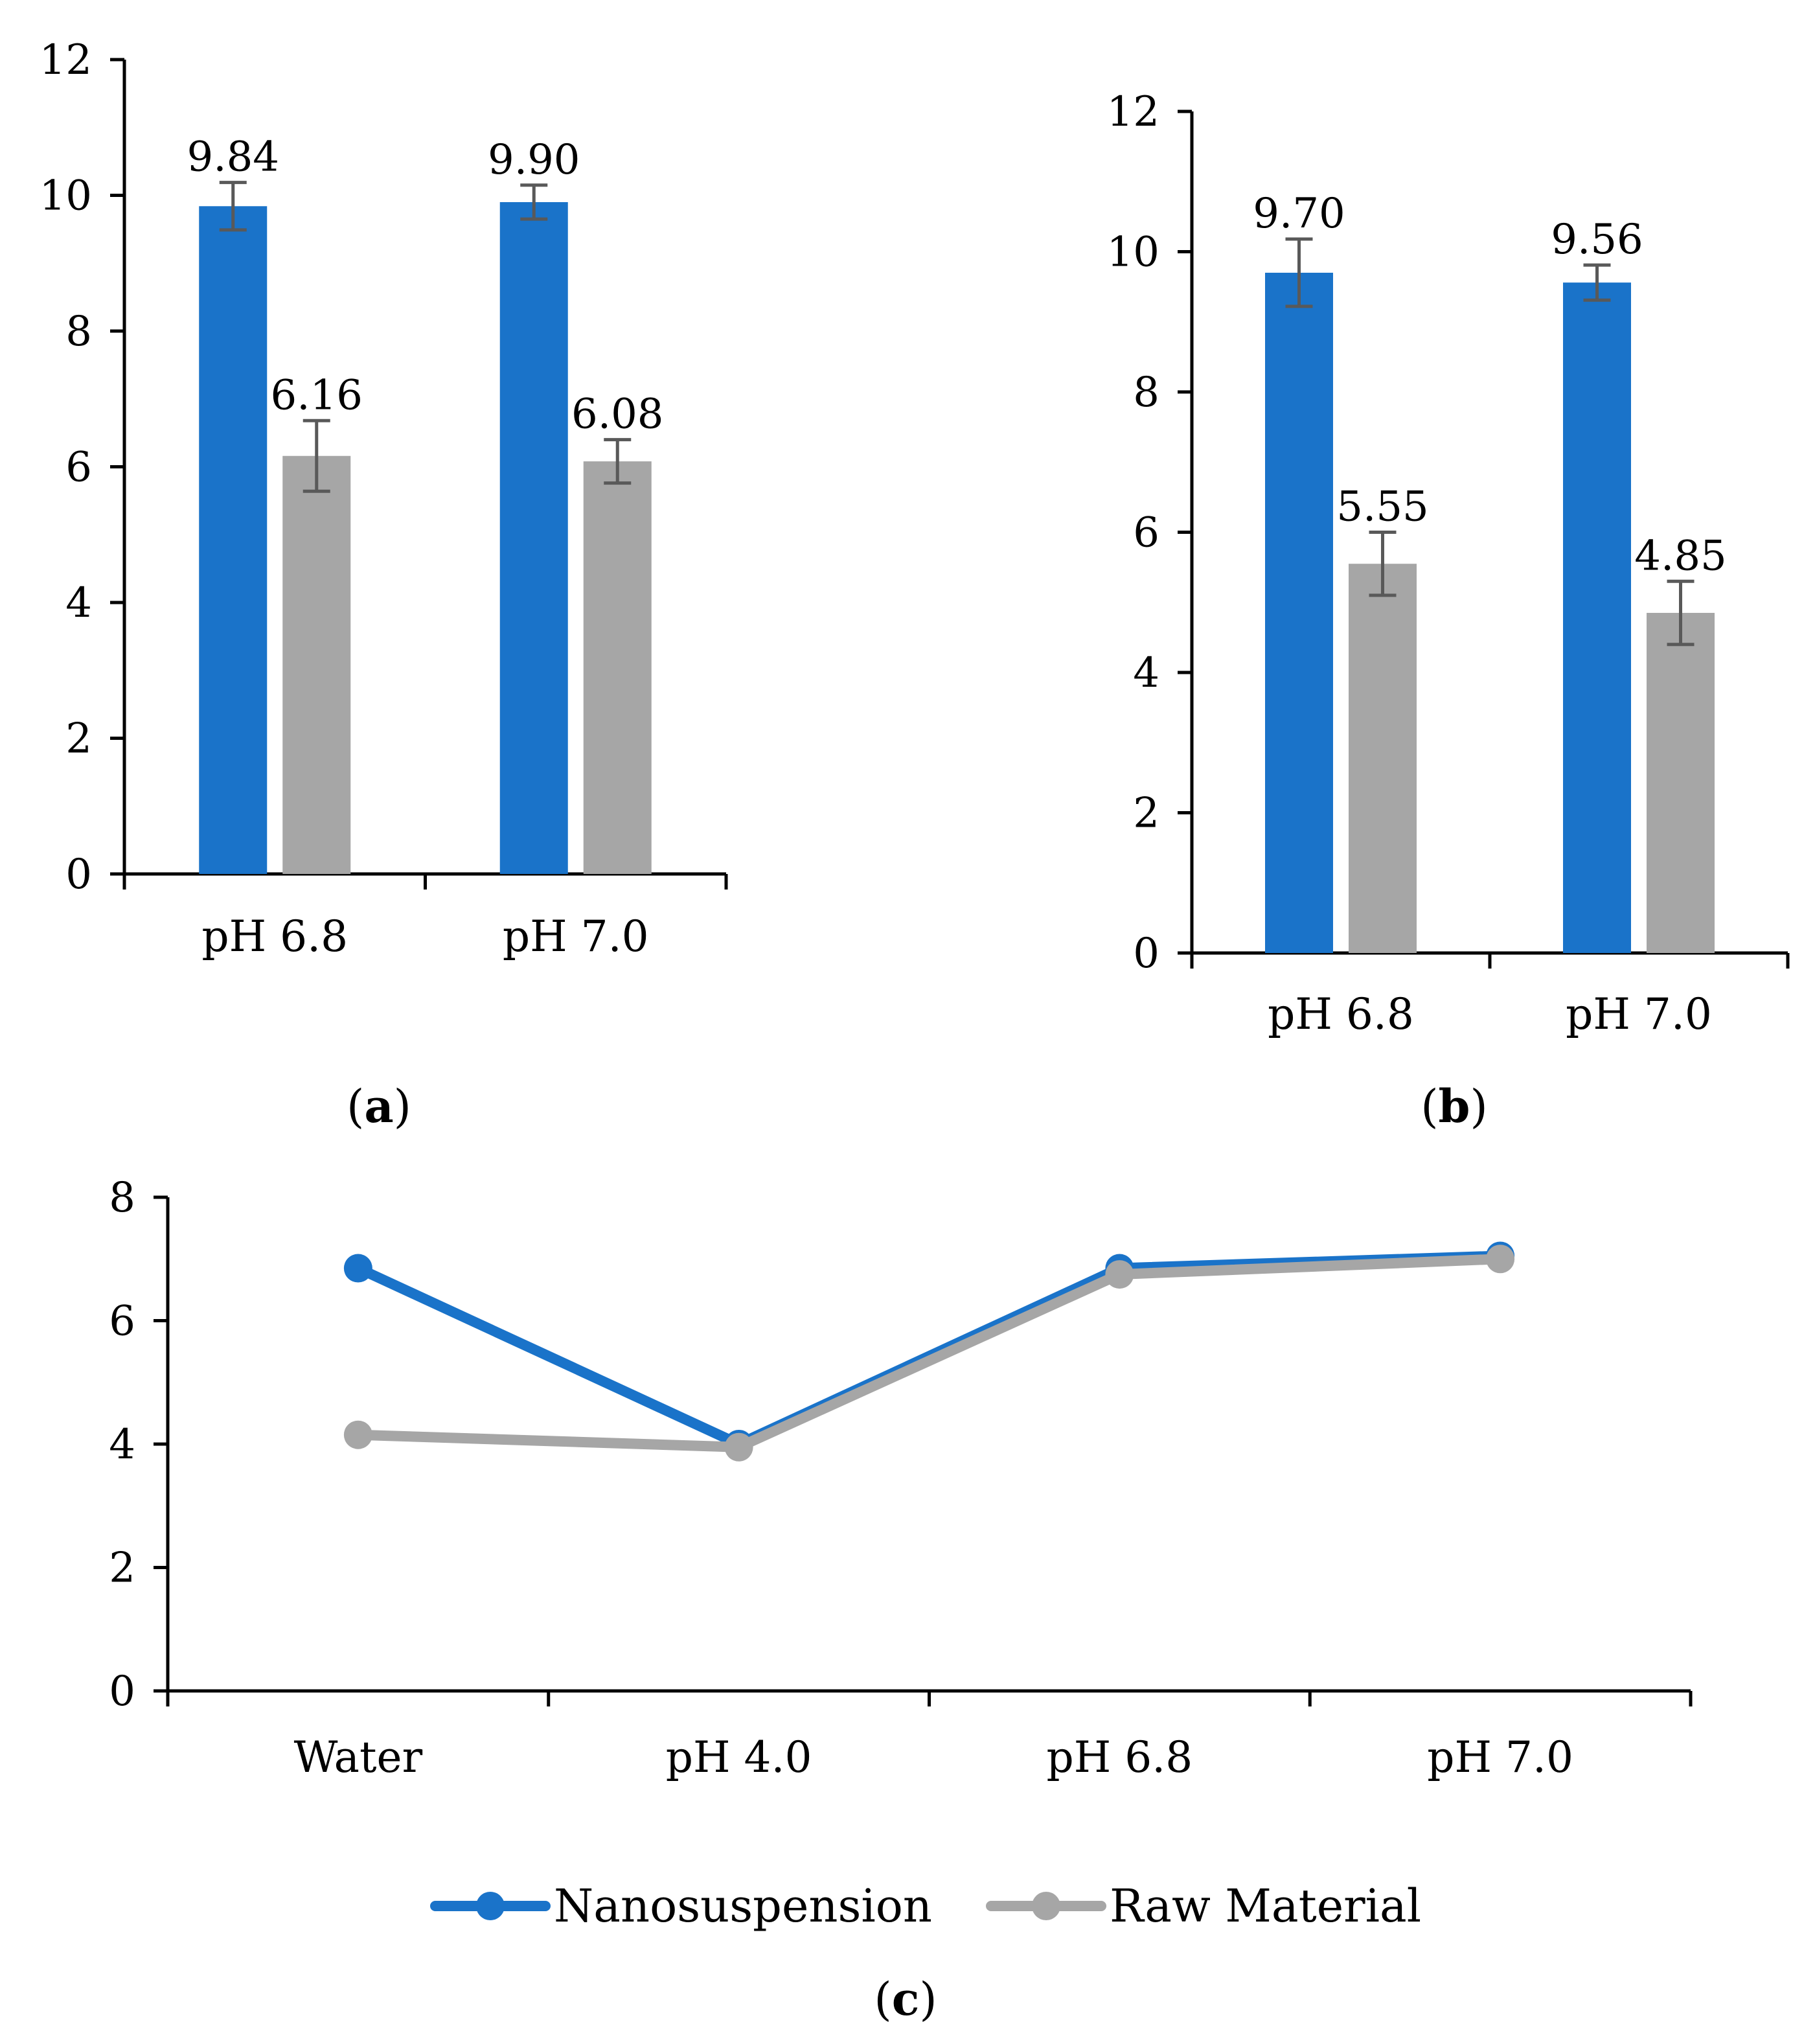 The height and width of the screenshot is (2044, 1815). I want to click on data-label: 9.90, so click(534, 160).